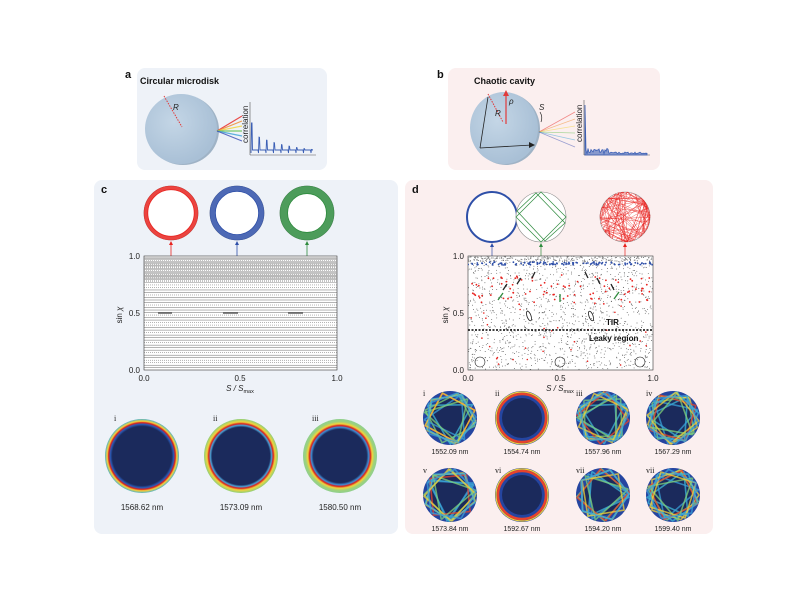 The image size is (800, 600). I want to click on radius-label-a: R, so click(176, 107).